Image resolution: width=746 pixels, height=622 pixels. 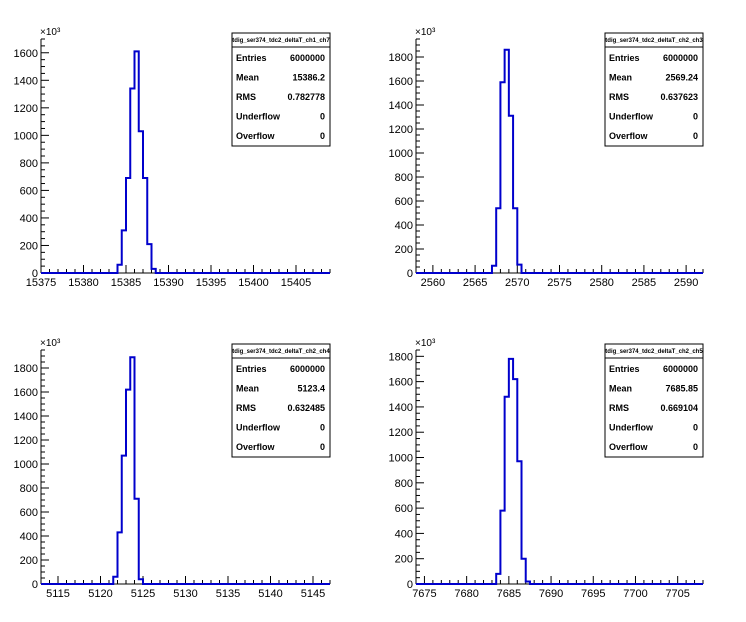 What do you see at coordinates (281, 41) in the screenshot?
I see `stats-box-title: tdig_ser374_tdc2_deltaT_ch1_ch7` at bounding box center [281, 41].